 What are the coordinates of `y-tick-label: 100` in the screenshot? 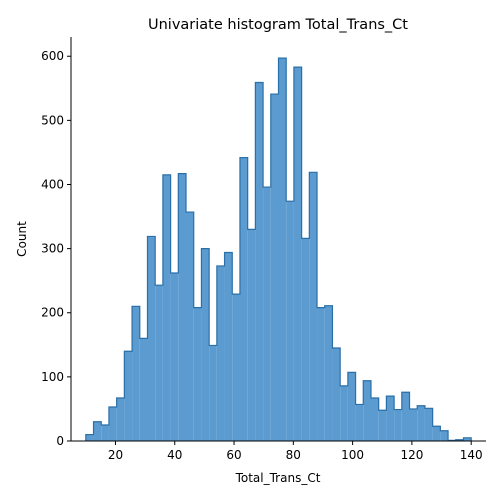 It's located at (52, 377).